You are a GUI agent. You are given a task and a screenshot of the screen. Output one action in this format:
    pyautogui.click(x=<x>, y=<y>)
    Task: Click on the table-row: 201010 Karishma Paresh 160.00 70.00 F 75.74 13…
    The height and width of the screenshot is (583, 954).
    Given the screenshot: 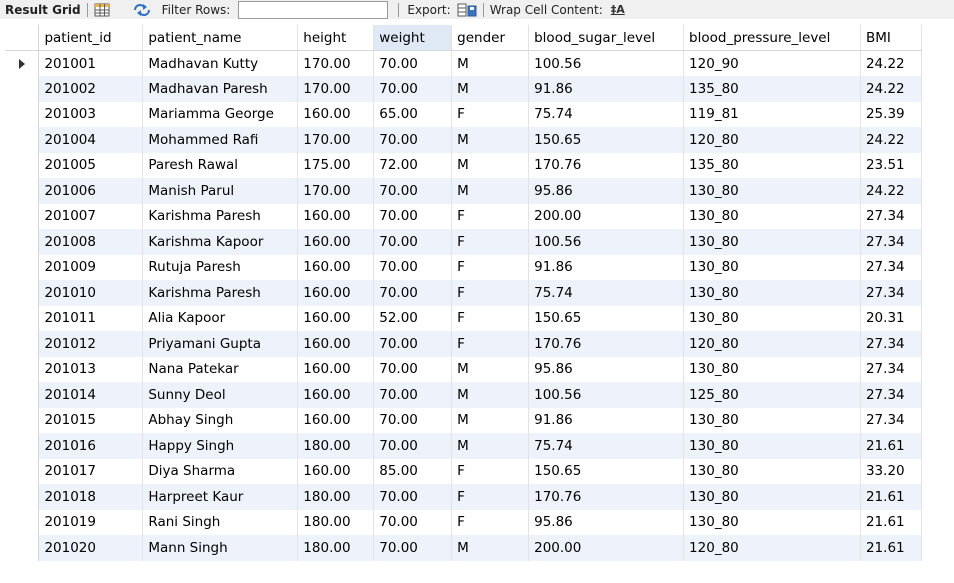 What is the action you would take?
    pyautogui.click(x=464, y=293)
    